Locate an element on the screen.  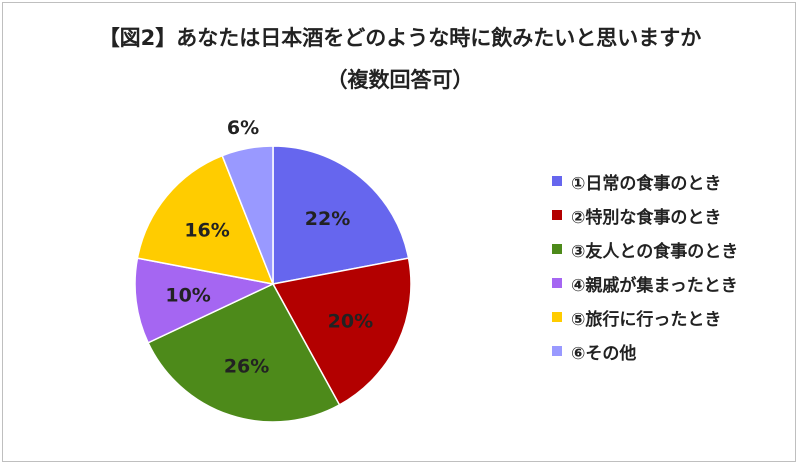
legend-item-6: ⑥その他 is located at coordinates (645, 352).